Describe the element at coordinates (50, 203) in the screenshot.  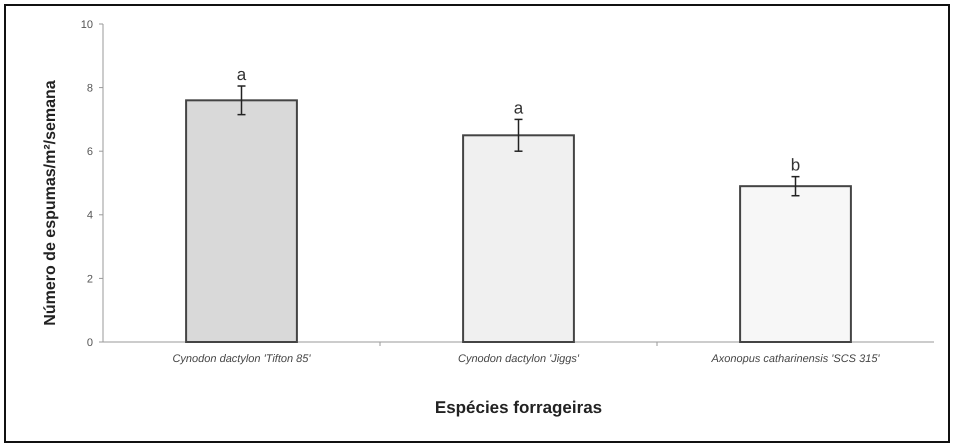
I see `y-axis-title: Número de espumas/m²/semana` at that location.